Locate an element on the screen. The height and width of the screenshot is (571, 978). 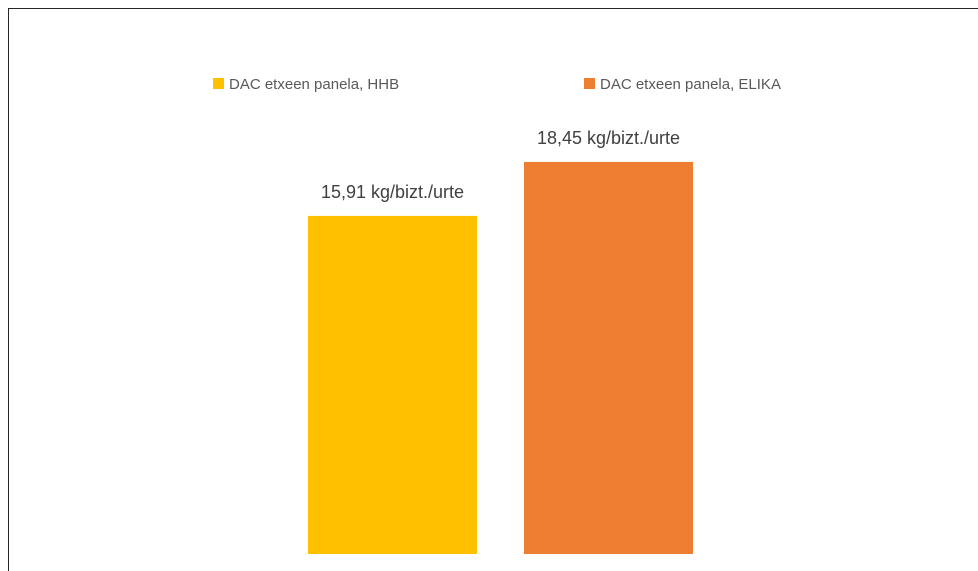
legend-item-hhb: DAC etxeen panela, HHB is located at coordinates (306, 84).